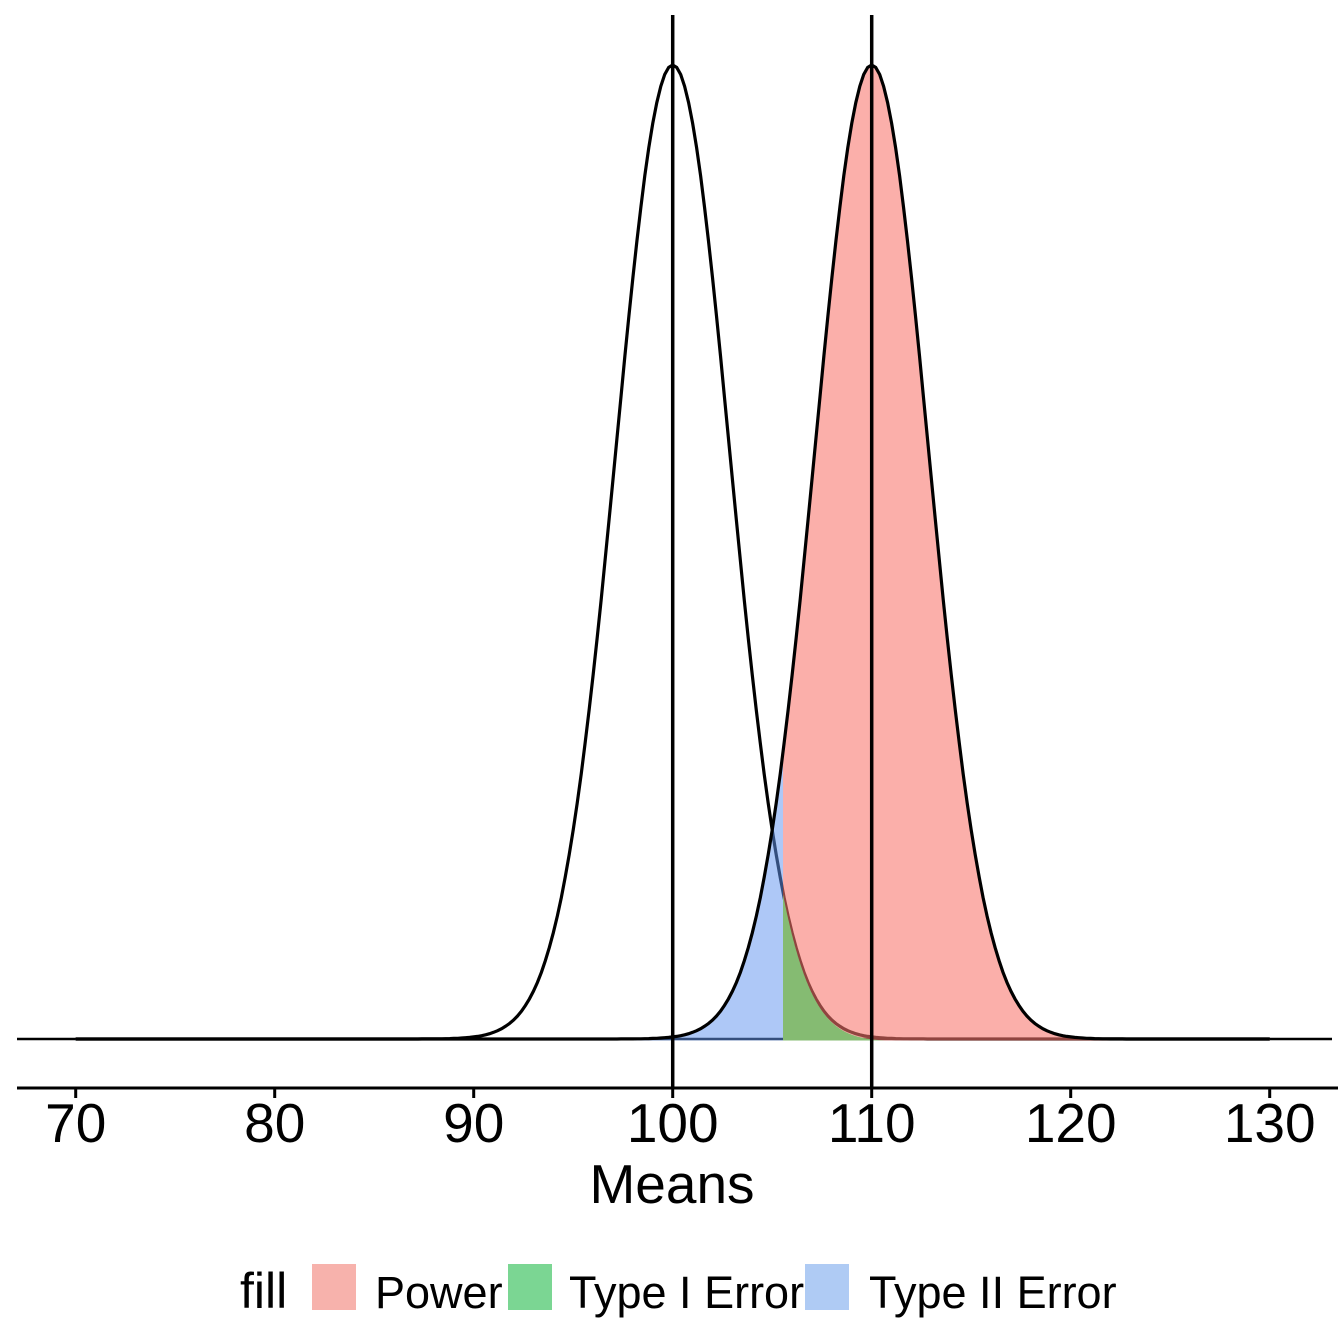 The height and width of the screenshot is (1344, 1344). I want to click on x-axis-tick-label: 80, so click(274, 1123).